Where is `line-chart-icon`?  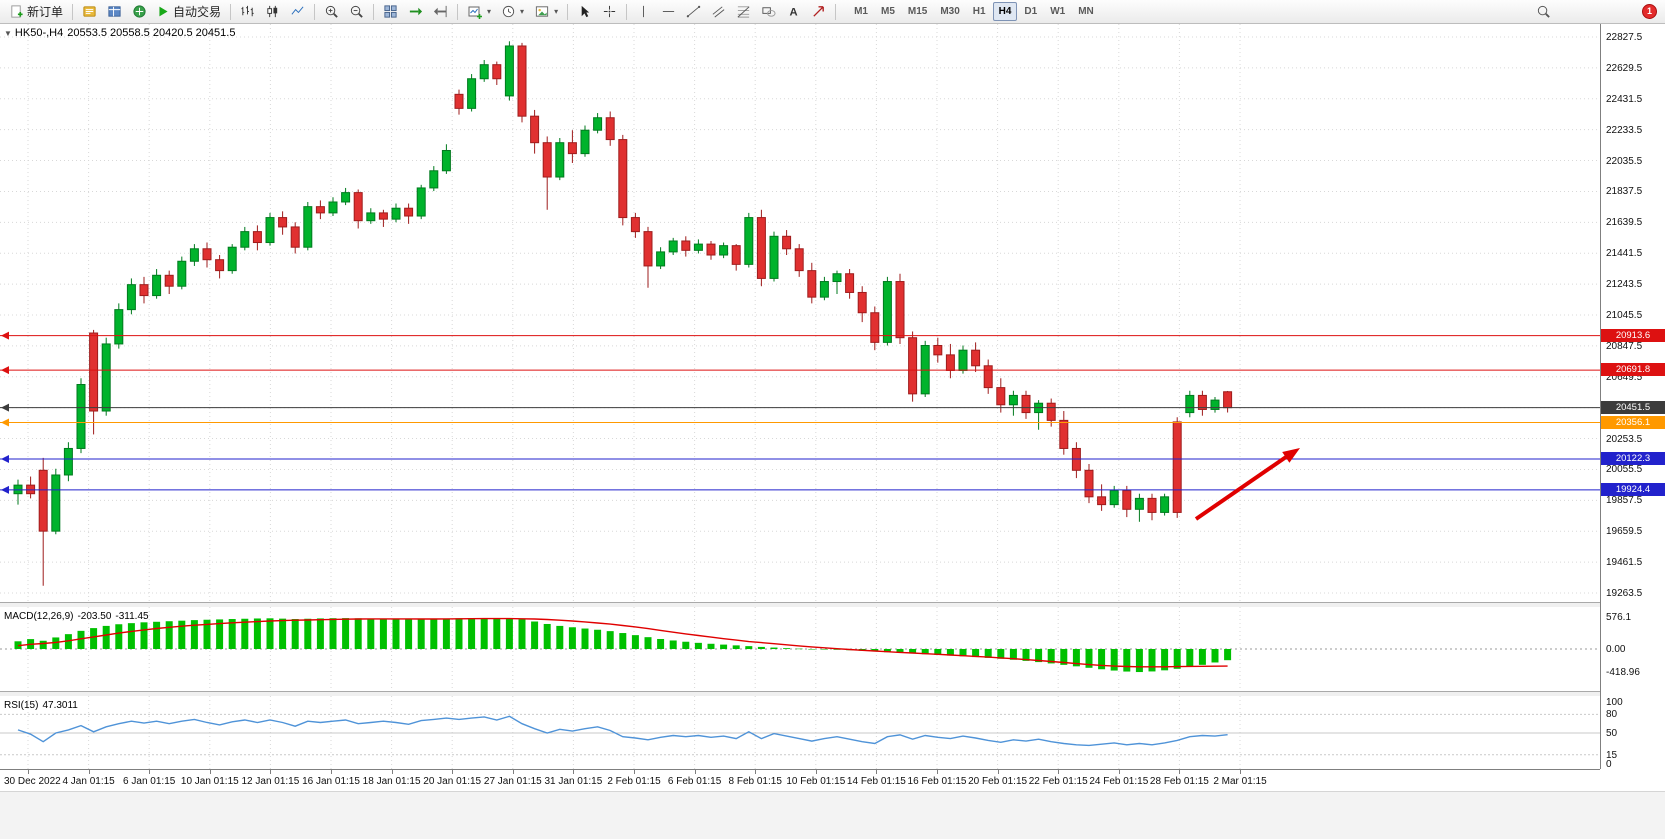
line-chart-icon is located at coordinates (297, 10).